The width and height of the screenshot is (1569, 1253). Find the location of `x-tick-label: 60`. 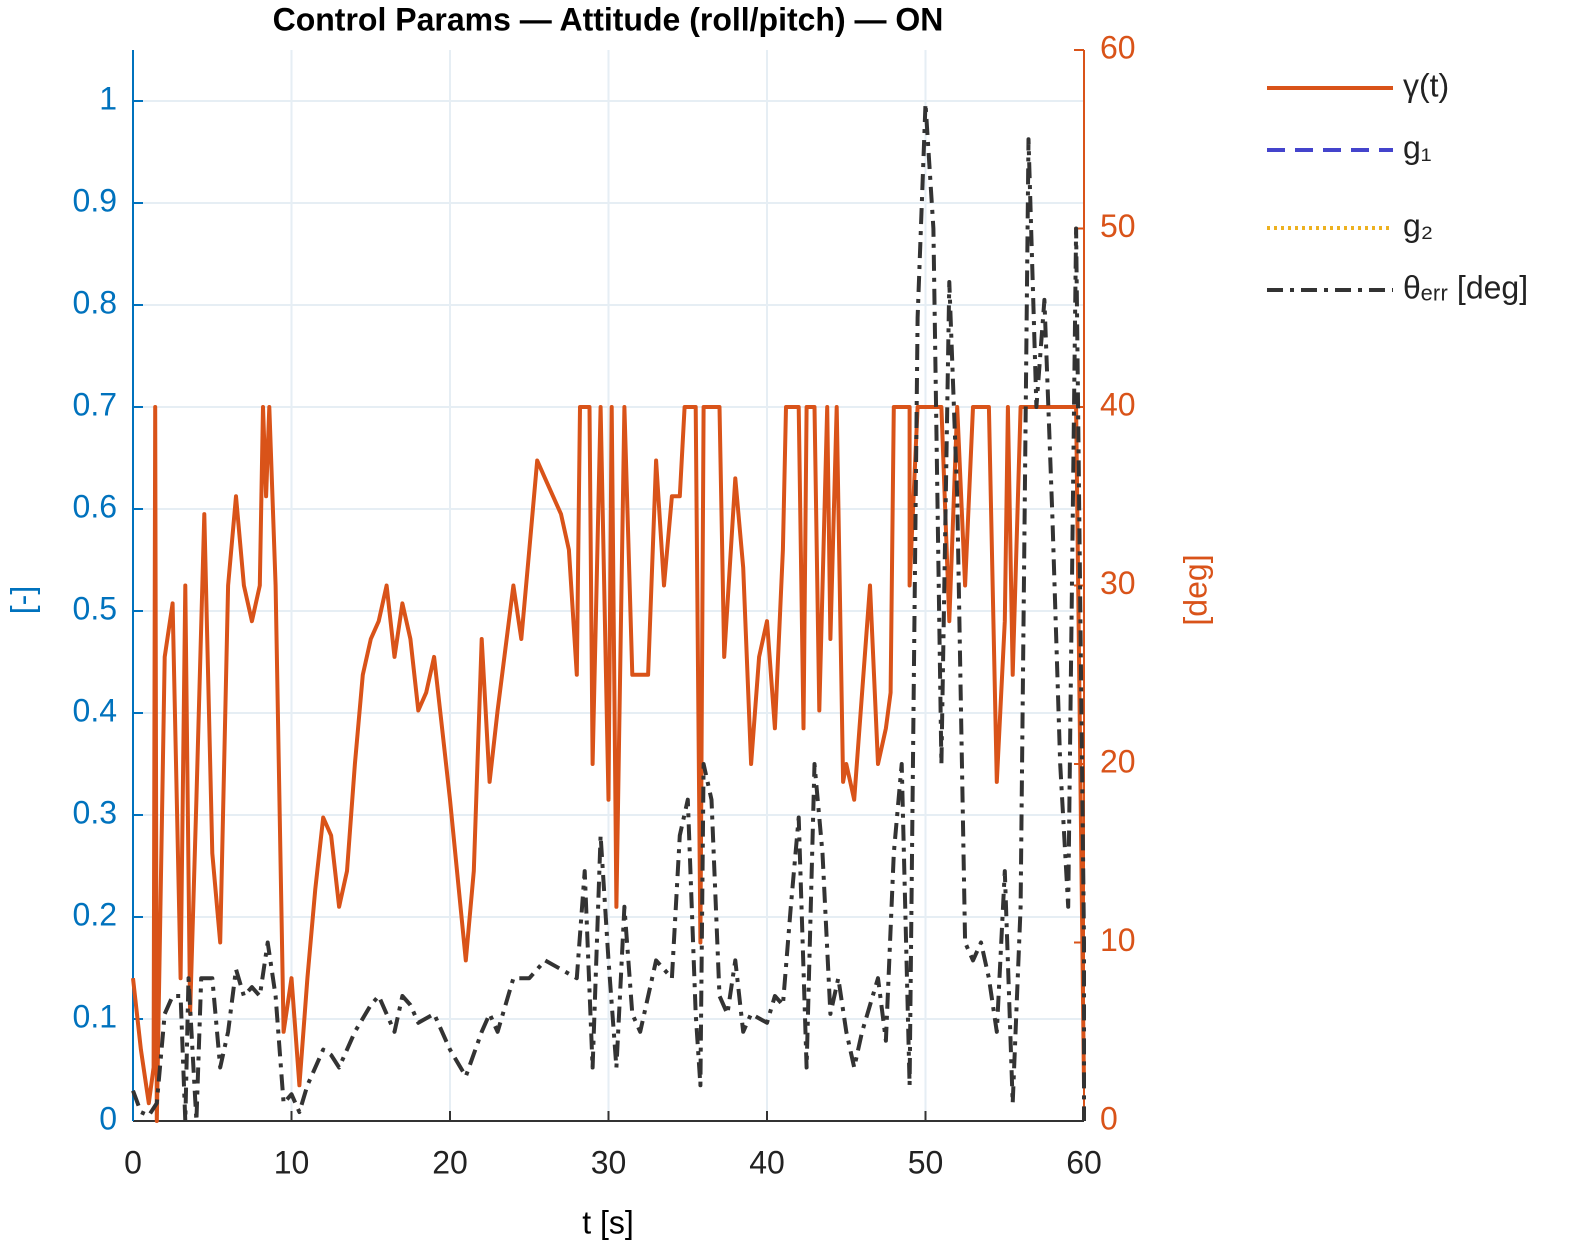

x-tick-label: 60 is located at coordinates (1084, 1162).